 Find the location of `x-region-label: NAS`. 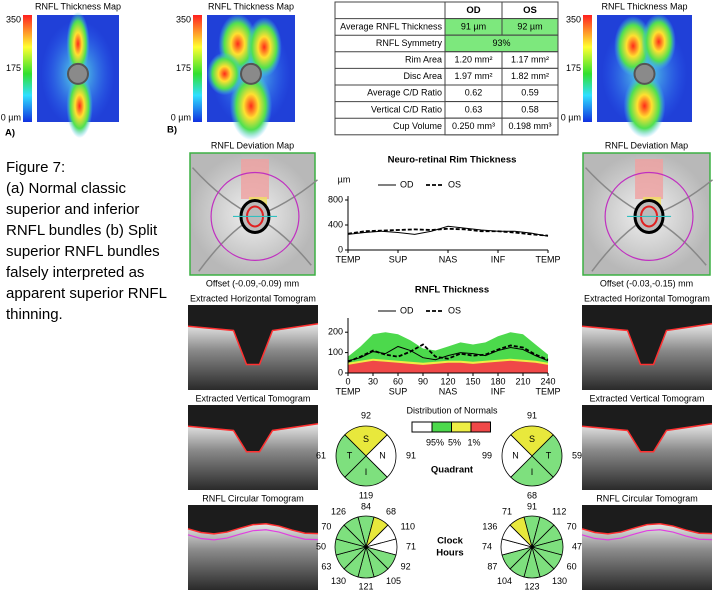

x-region-label: NAS is located at coordinates (448, 259).